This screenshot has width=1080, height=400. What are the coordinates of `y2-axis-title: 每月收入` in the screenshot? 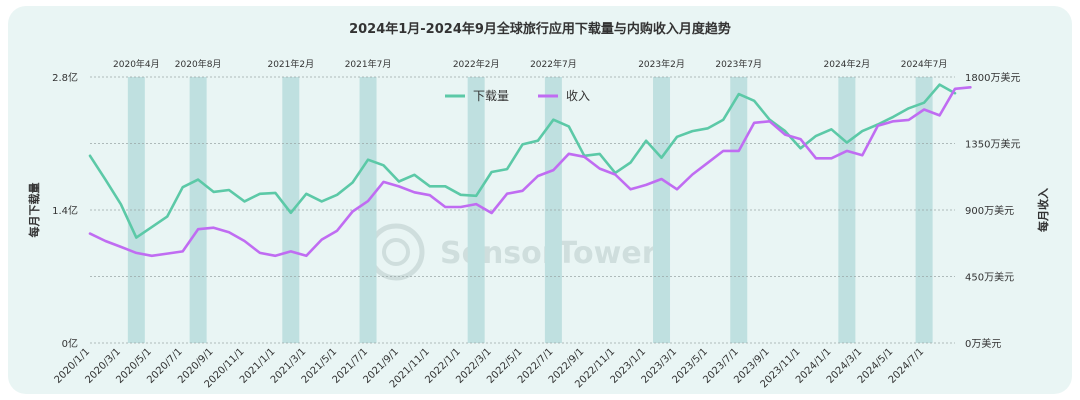 It's located at (1043, 210).